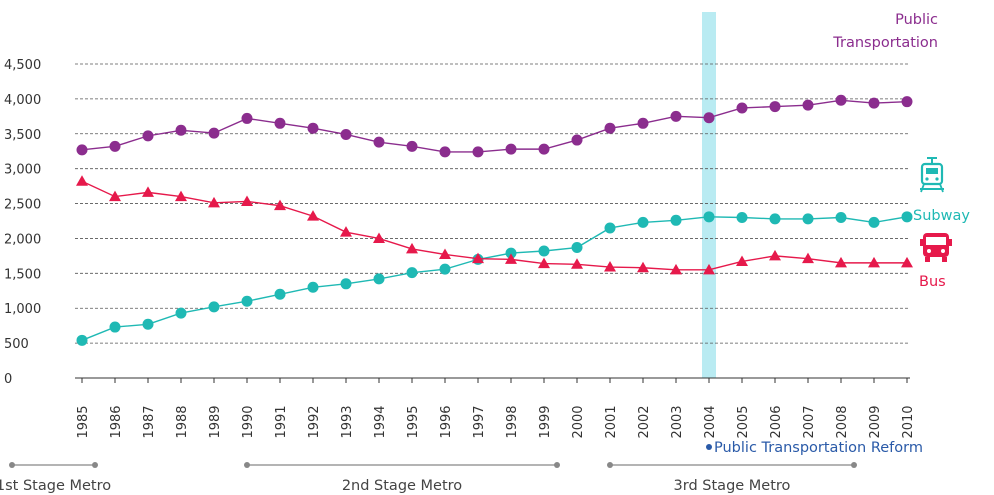 Image resolution: width=994 pixels, height=495 pixels. Describe the element at coordinates (413, 421) in the screenshot. I see `x-tick-label: 1995` at that location.